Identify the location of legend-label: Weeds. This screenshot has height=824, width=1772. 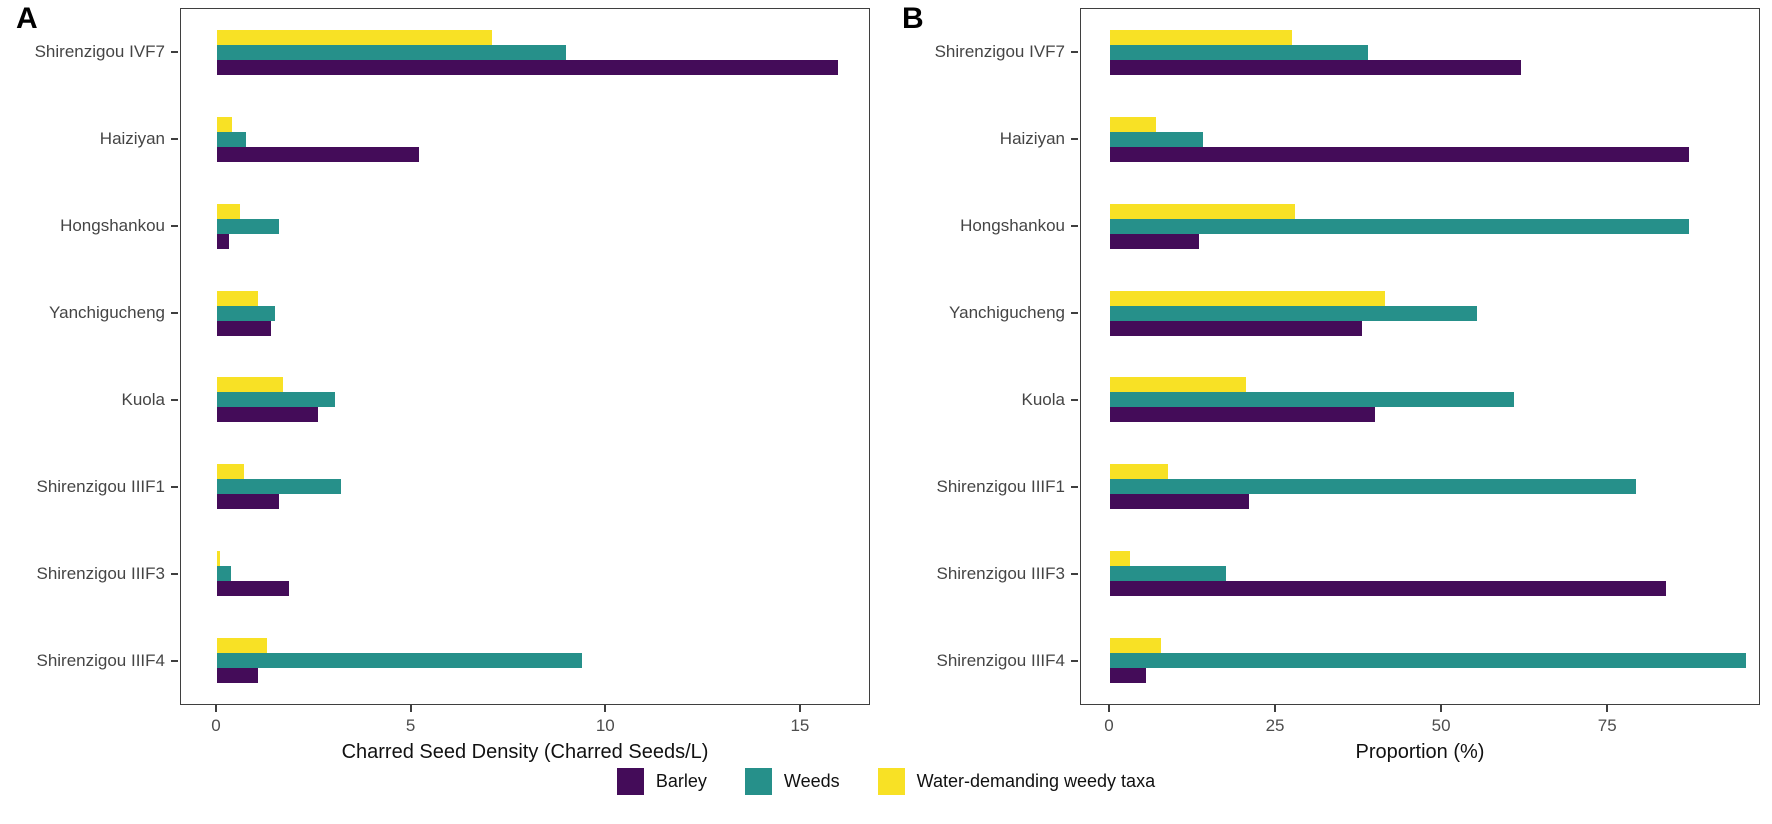
(811, 781).